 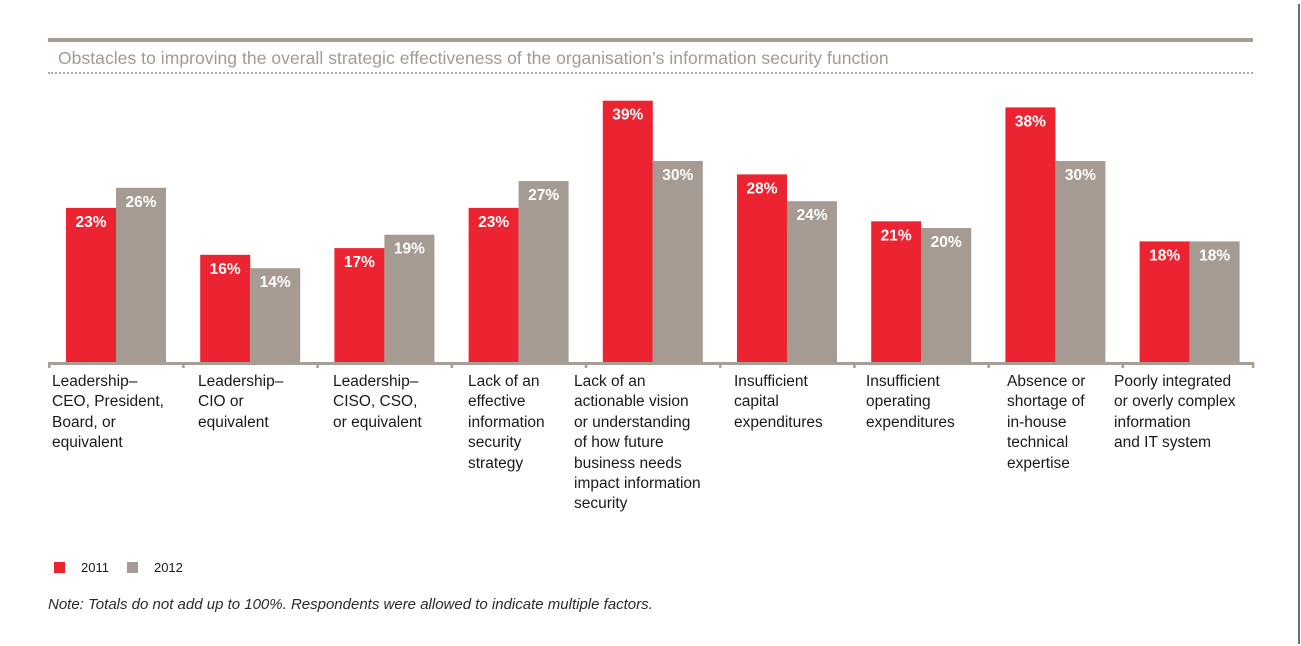 What do you see at coordinates (140, 202) in the screenshot?
I see `data-label-2012-0: 26%` at bounding box center [140, 202].